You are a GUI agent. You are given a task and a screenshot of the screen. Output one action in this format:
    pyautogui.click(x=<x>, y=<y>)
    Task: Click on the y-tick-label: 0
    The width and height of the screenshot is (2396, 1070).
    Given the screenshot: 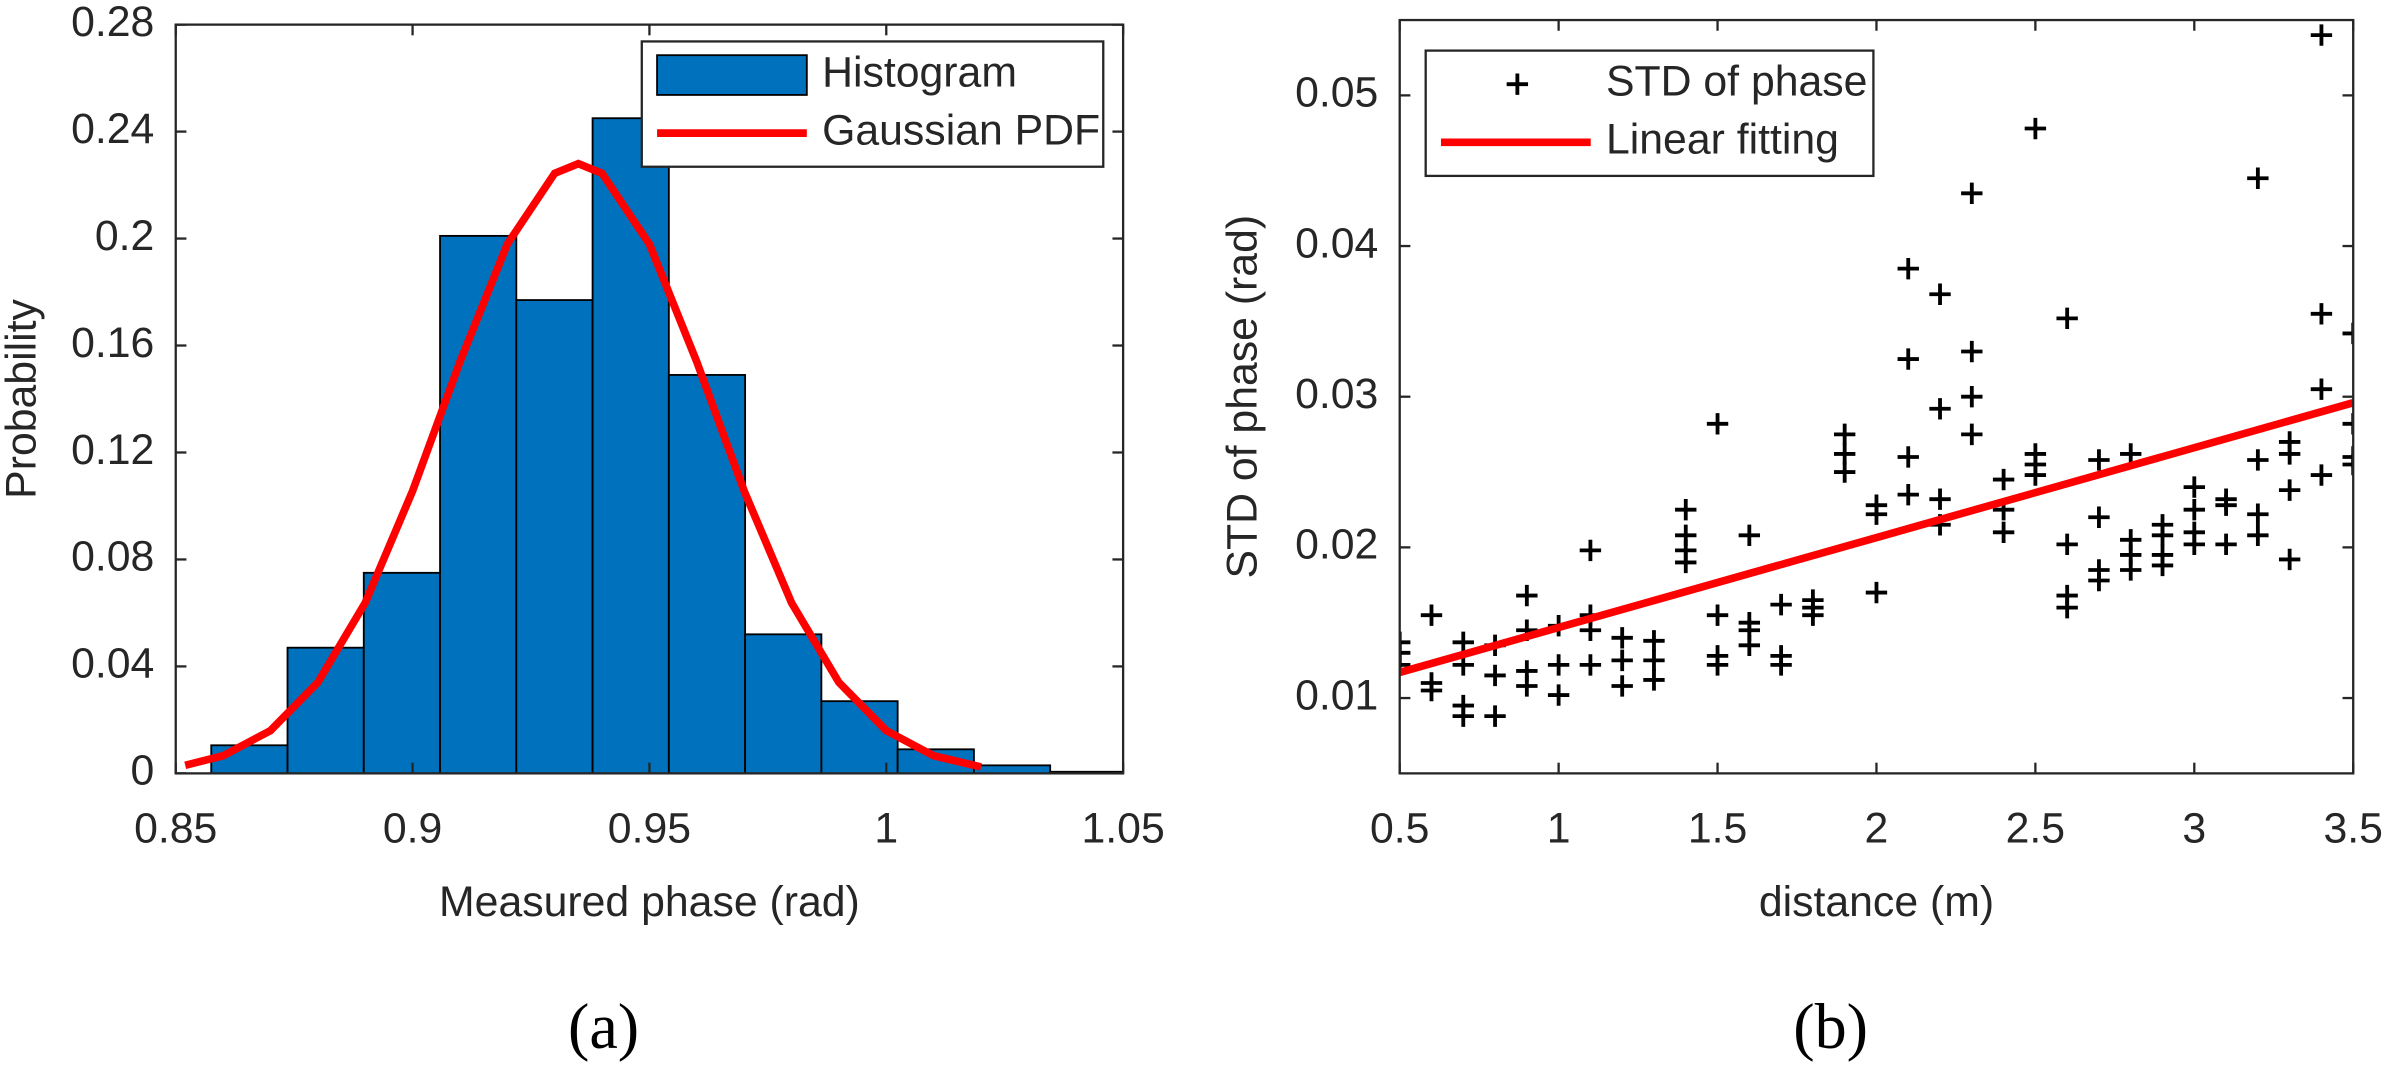 What is the action you would take?
    pyautogui.click(x=143, y=771)
    